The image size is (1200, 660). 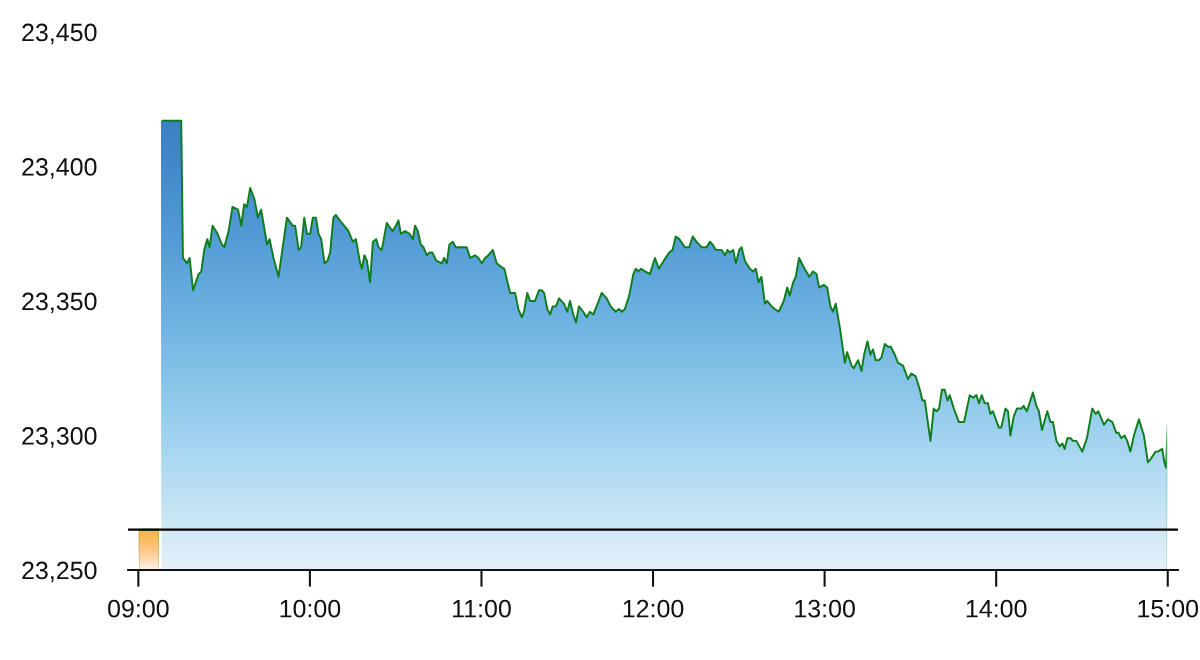 What do you see at coordinates (482, 608) in the screenshot?
I see `x-tick-label: 11:00` at bounding box center [482, 608].